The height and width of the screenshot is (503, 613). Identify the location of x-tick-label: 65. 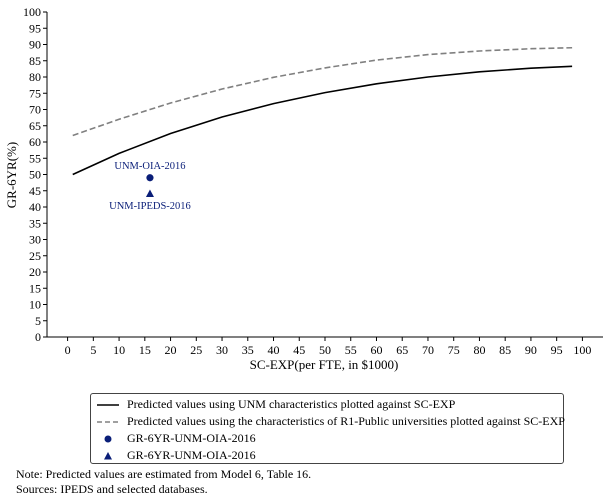
(402, 350).